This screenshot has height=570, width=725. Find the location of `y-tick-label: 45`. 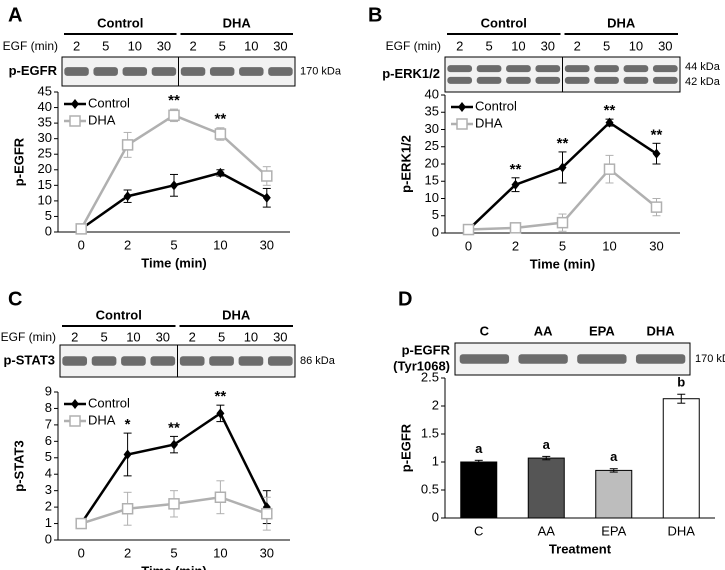

y-tick-label: 45 is located at coordinates (45, 90).